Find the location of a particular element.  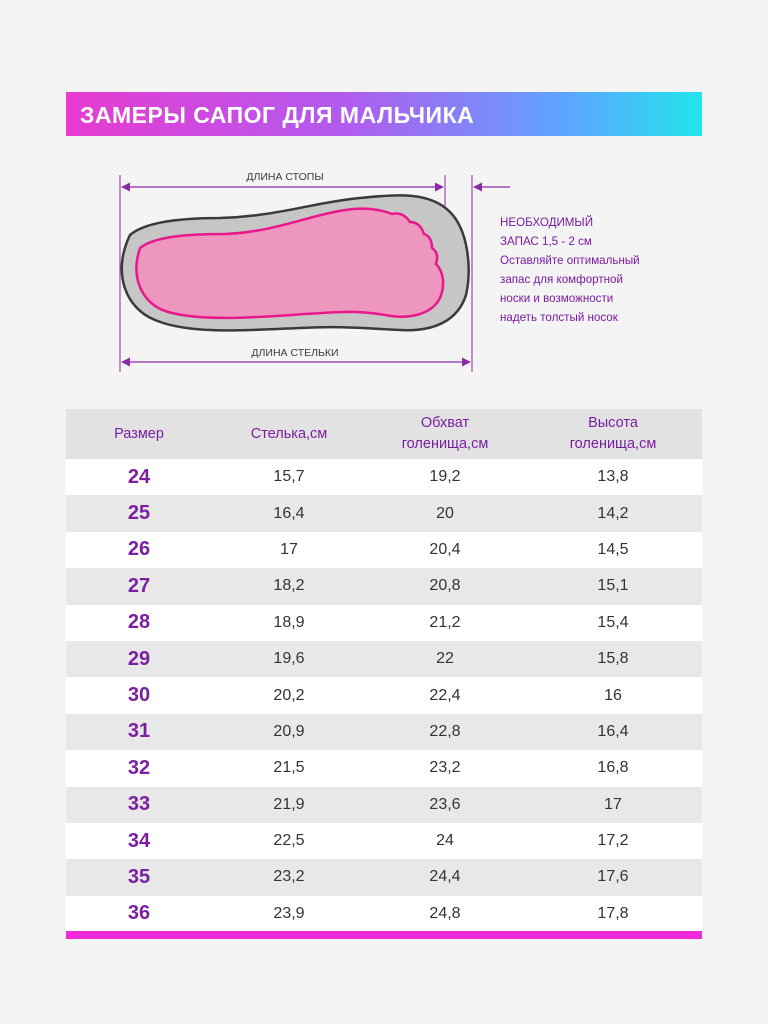

shaft-girth-cell: 21,2 is located at coordinates (445, 622).